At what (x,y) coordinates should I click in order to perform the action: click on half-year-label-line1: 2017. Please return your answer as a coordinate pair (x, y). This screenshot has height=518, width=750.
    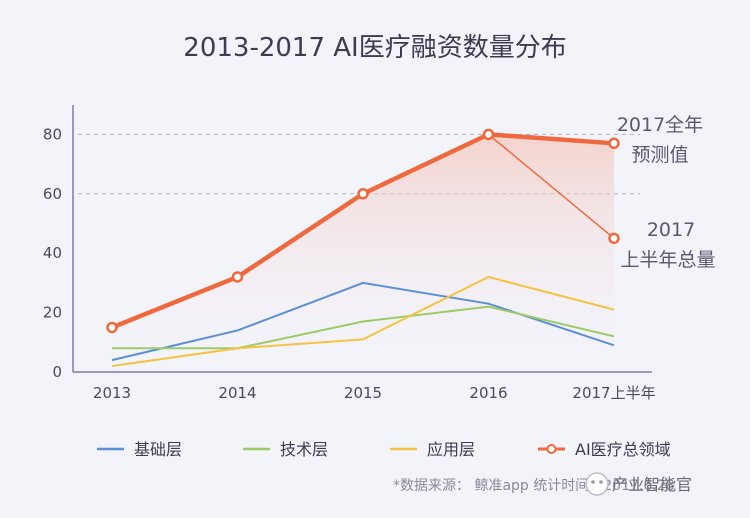
    Looking at the image, I should click on (671, 230).